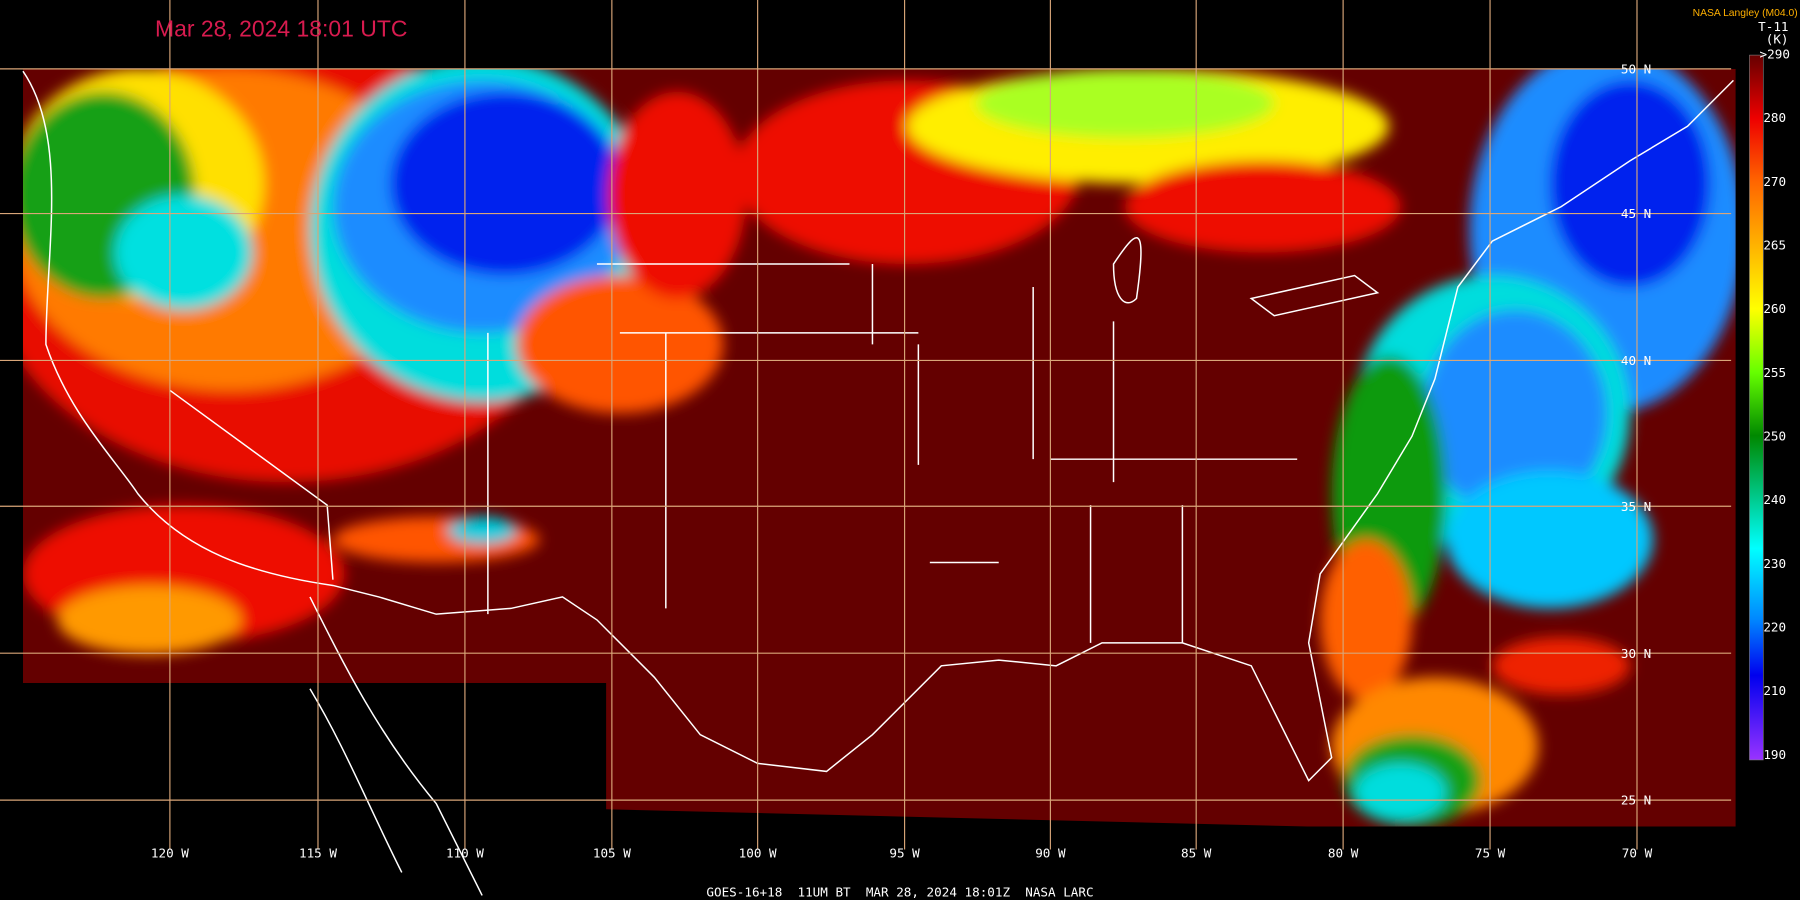 This screenshot has width=1800, height=900. What do you see at coordinates (1490, 853) in the screenshot?
I see `lon-label: 75 W` at bounding box center [1490, 853].